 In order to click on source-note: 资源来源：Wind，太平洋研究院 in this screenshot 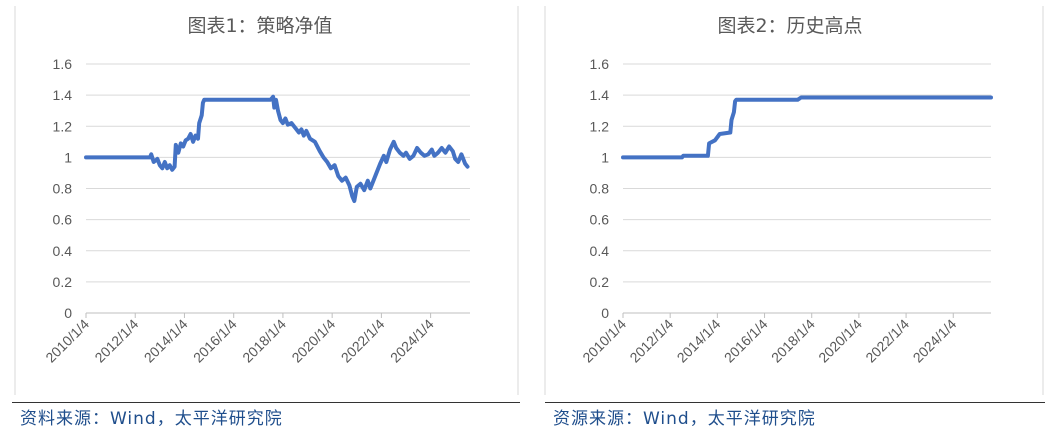, I will do `click(684, 419)`.